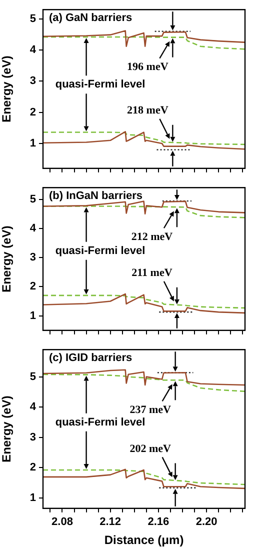  Describe the element at coordinates (144, 540) in the screenshot. I see `x-axis-title: Distance (μm)` at that location.